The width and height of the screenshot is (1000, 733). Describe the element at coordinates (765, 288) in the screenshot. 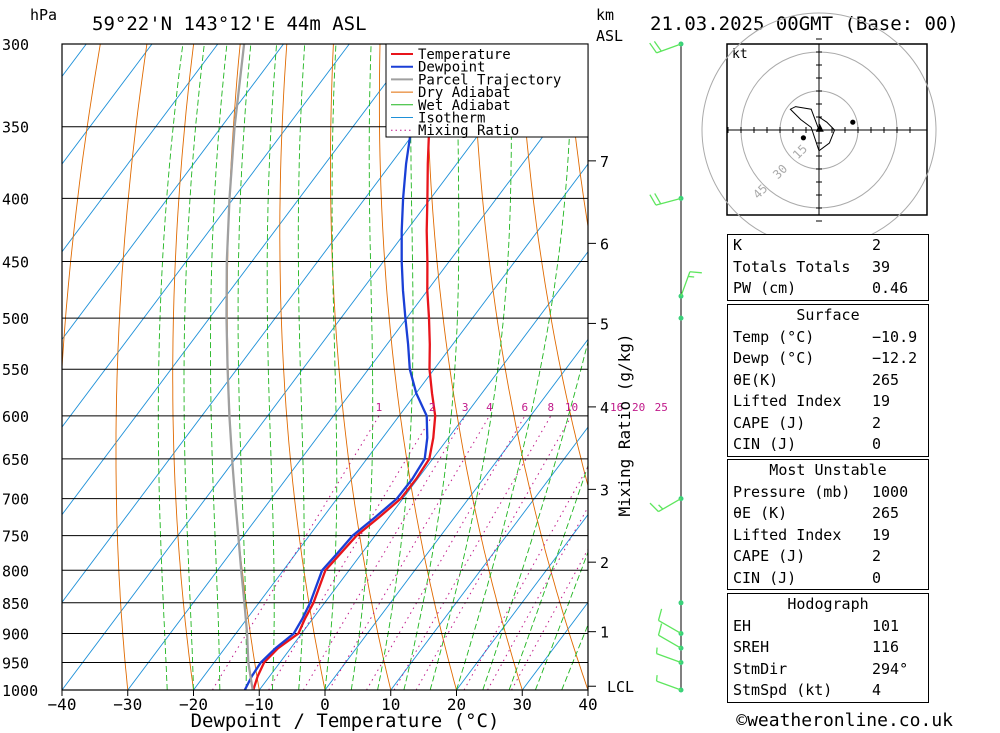

I see `index-label: PW (cm)` at that location.